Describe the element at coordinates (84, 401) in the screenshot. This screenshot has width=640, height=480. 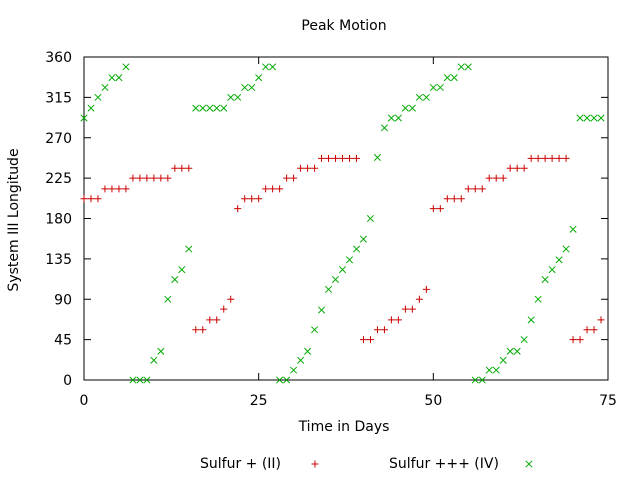
I see `x-tick-label: 0` at that location.